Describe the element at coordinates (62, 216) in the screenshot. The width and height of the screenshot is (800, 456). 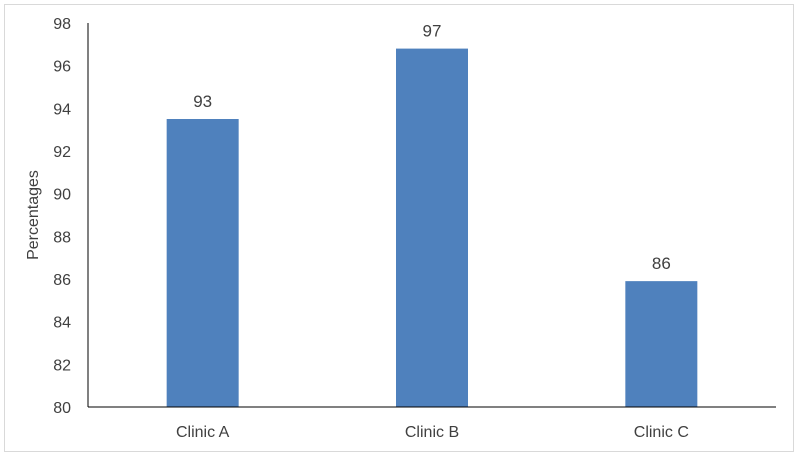
I see `y-axis-ticks: 80 82 84 86 88 90 92 94 96 98` at that location.